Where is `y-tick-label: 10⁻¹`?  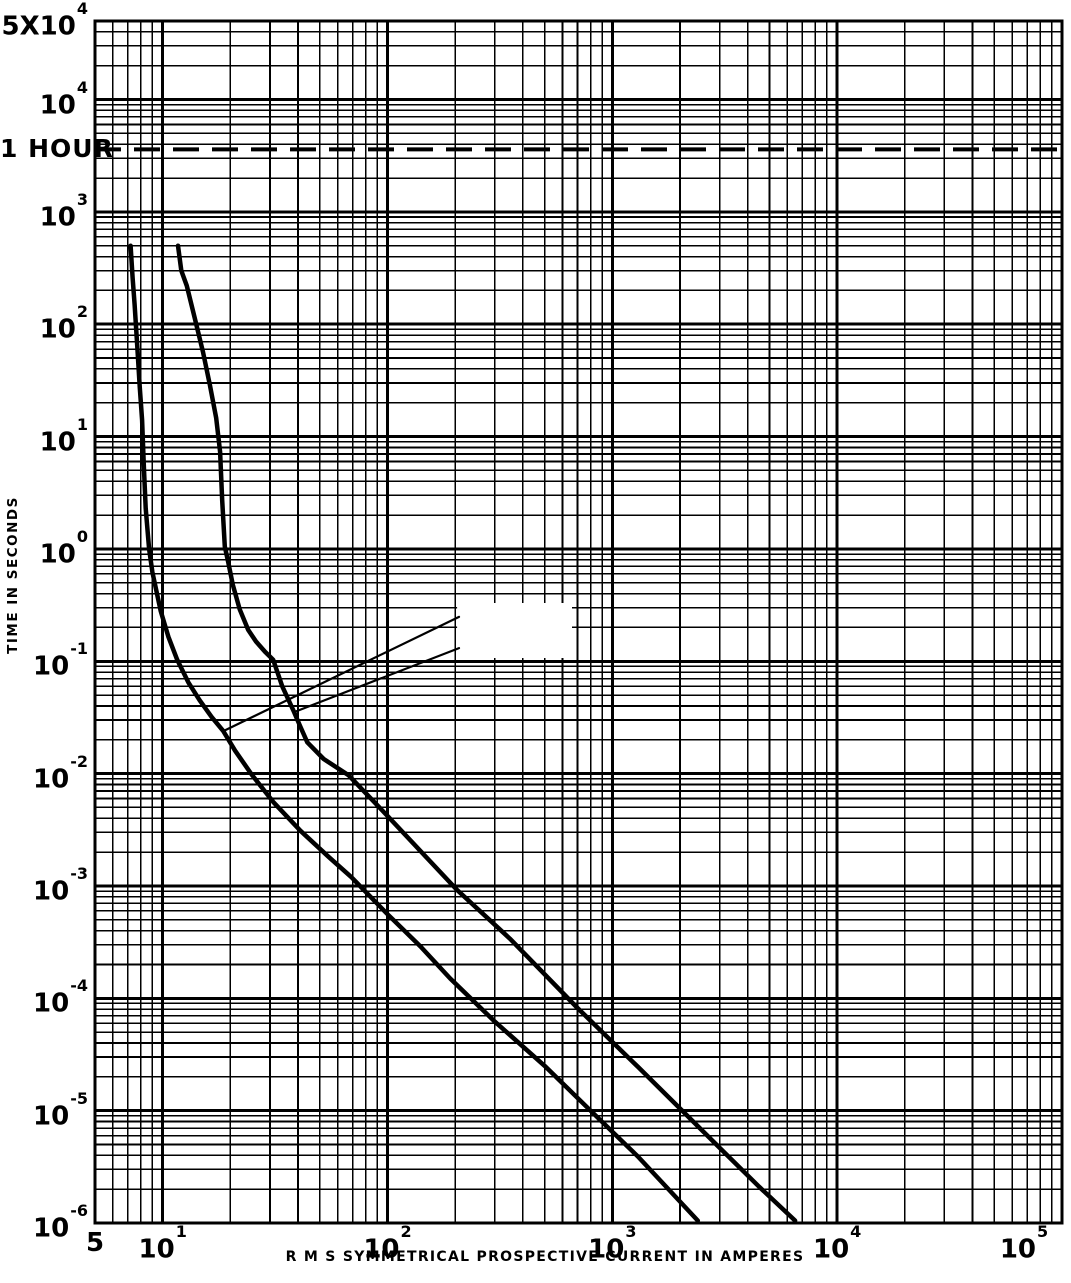 y-tick-label: 10⁻¹ is located at coordinates (60, 660).